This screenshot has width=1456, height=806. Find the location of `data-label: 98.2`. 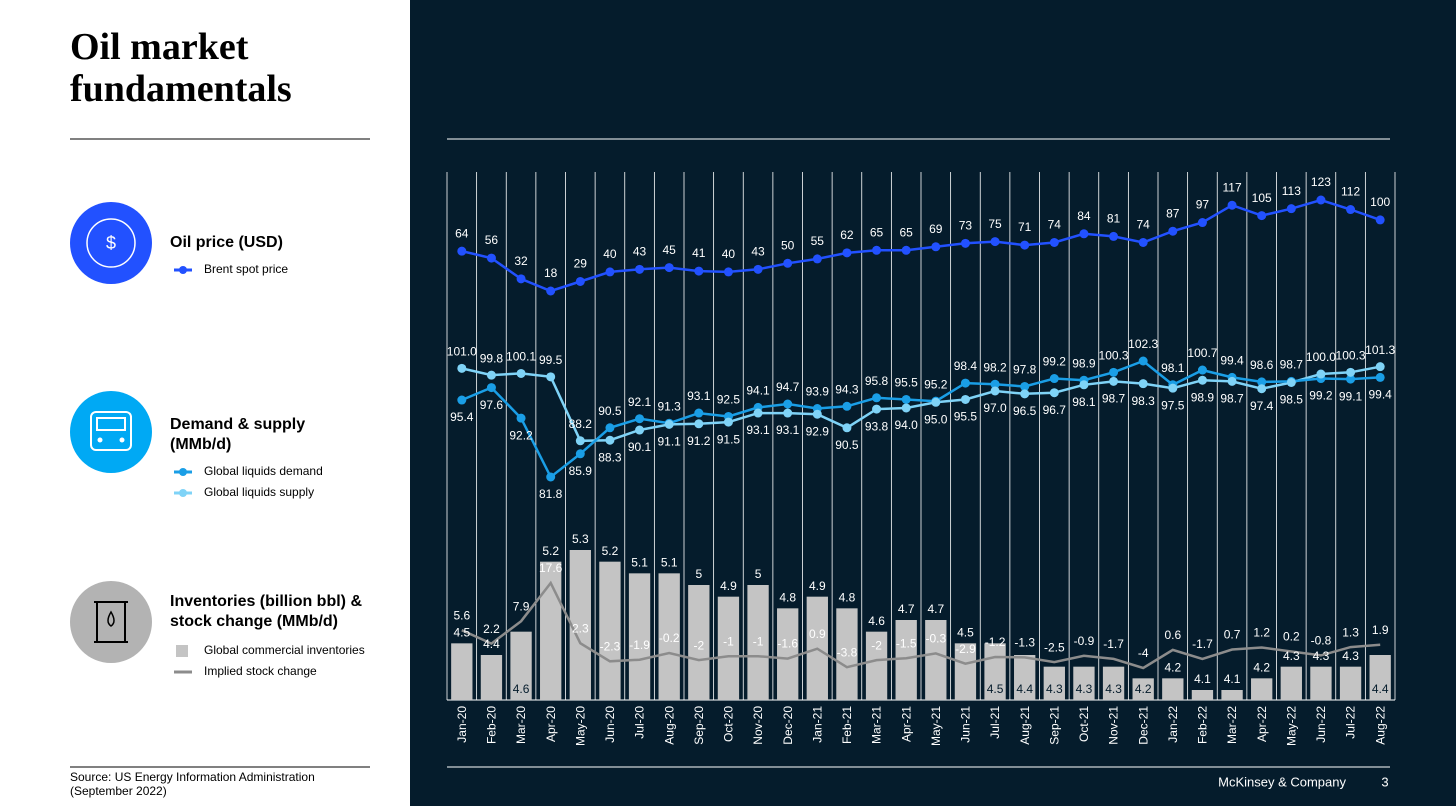

data-label: 98.2 is located at coordinates (995, 367).